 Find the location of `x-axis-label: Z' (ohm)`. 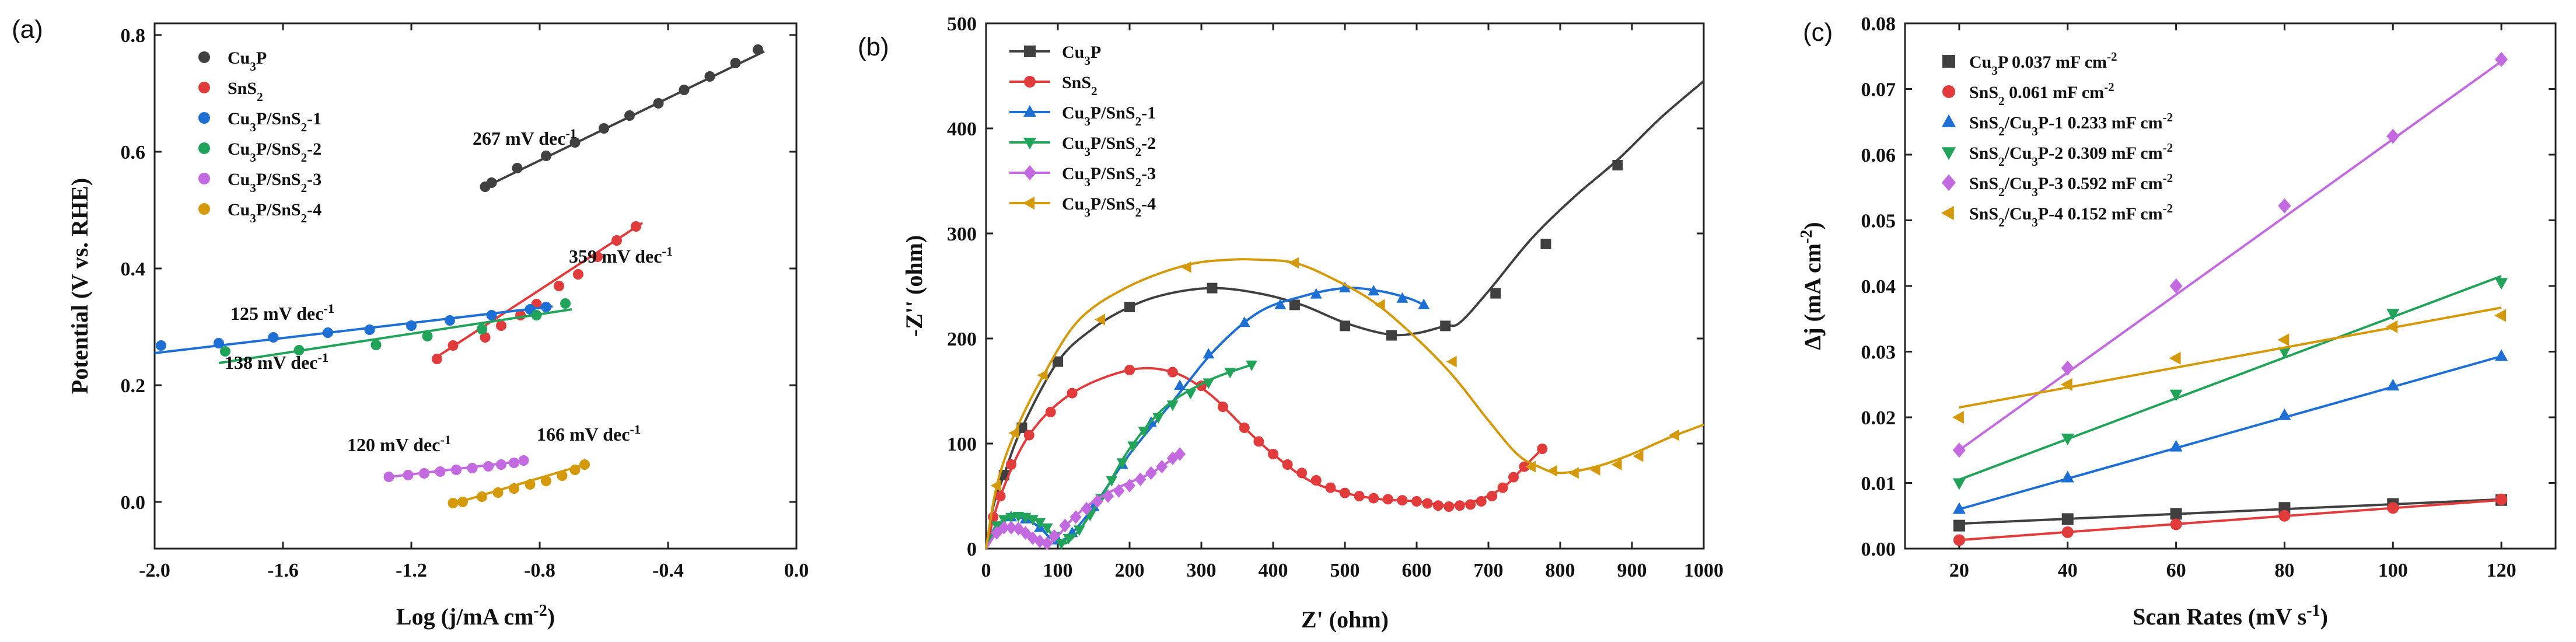

x-axis-label: Z' (ohm) is located at coordinates (1345, 619).